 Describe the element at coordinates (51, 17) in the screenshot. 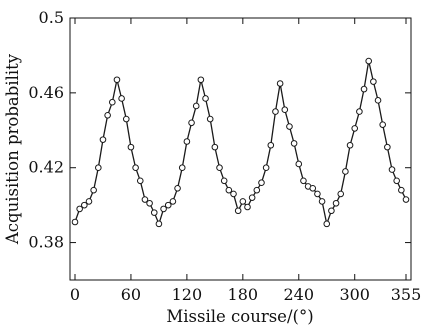

I see `y-tick-label: 0.5` at that location.